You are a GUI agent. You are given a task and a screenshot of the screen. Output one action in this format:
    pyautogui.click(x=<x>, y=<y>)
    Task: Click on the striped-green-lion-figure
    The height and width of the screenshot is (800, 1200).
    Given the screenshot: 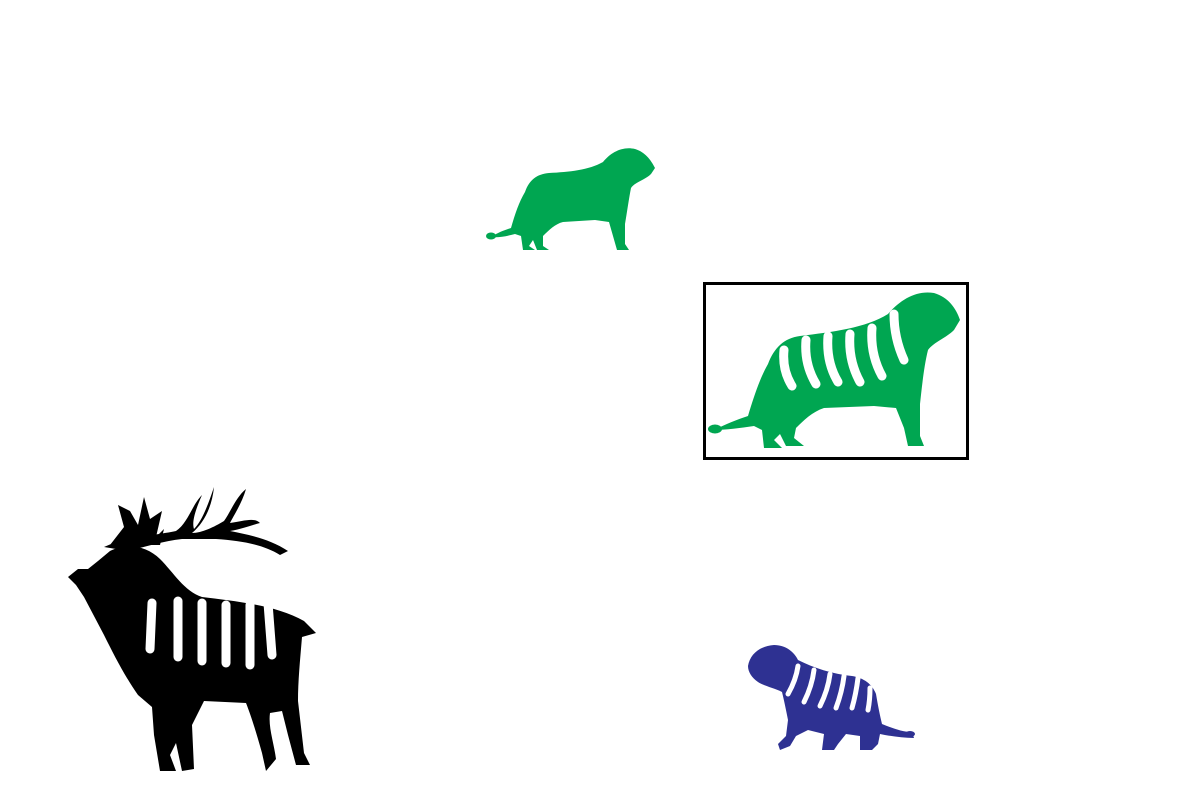 What is the action you would take?
    pyautogui.click(x=837, y=372)
    